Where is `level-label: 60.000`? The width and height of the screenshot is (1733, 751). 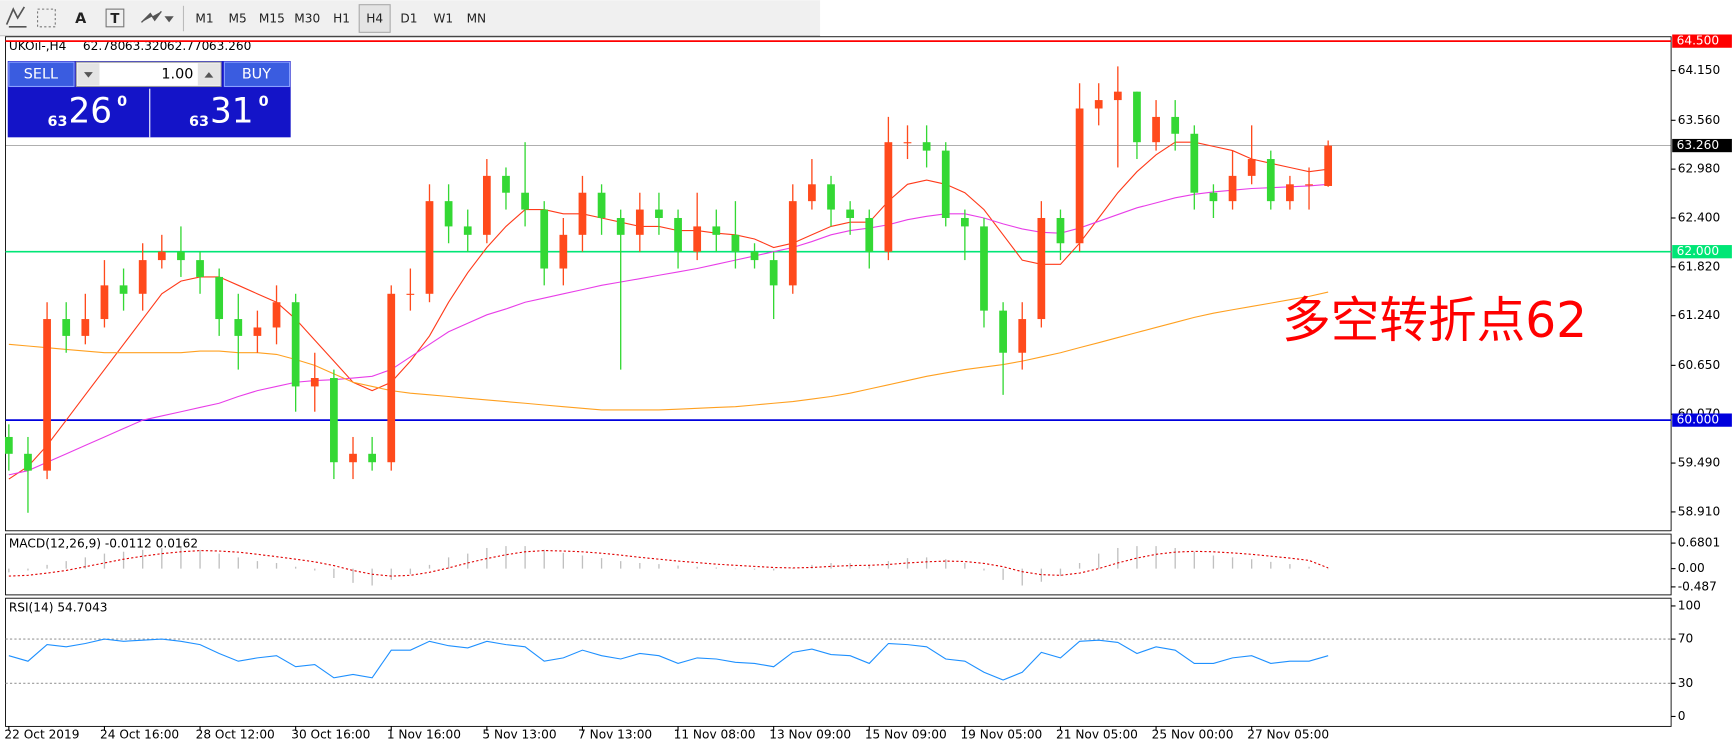
level-label: 60.000 is located at coordinates (1698, 420).